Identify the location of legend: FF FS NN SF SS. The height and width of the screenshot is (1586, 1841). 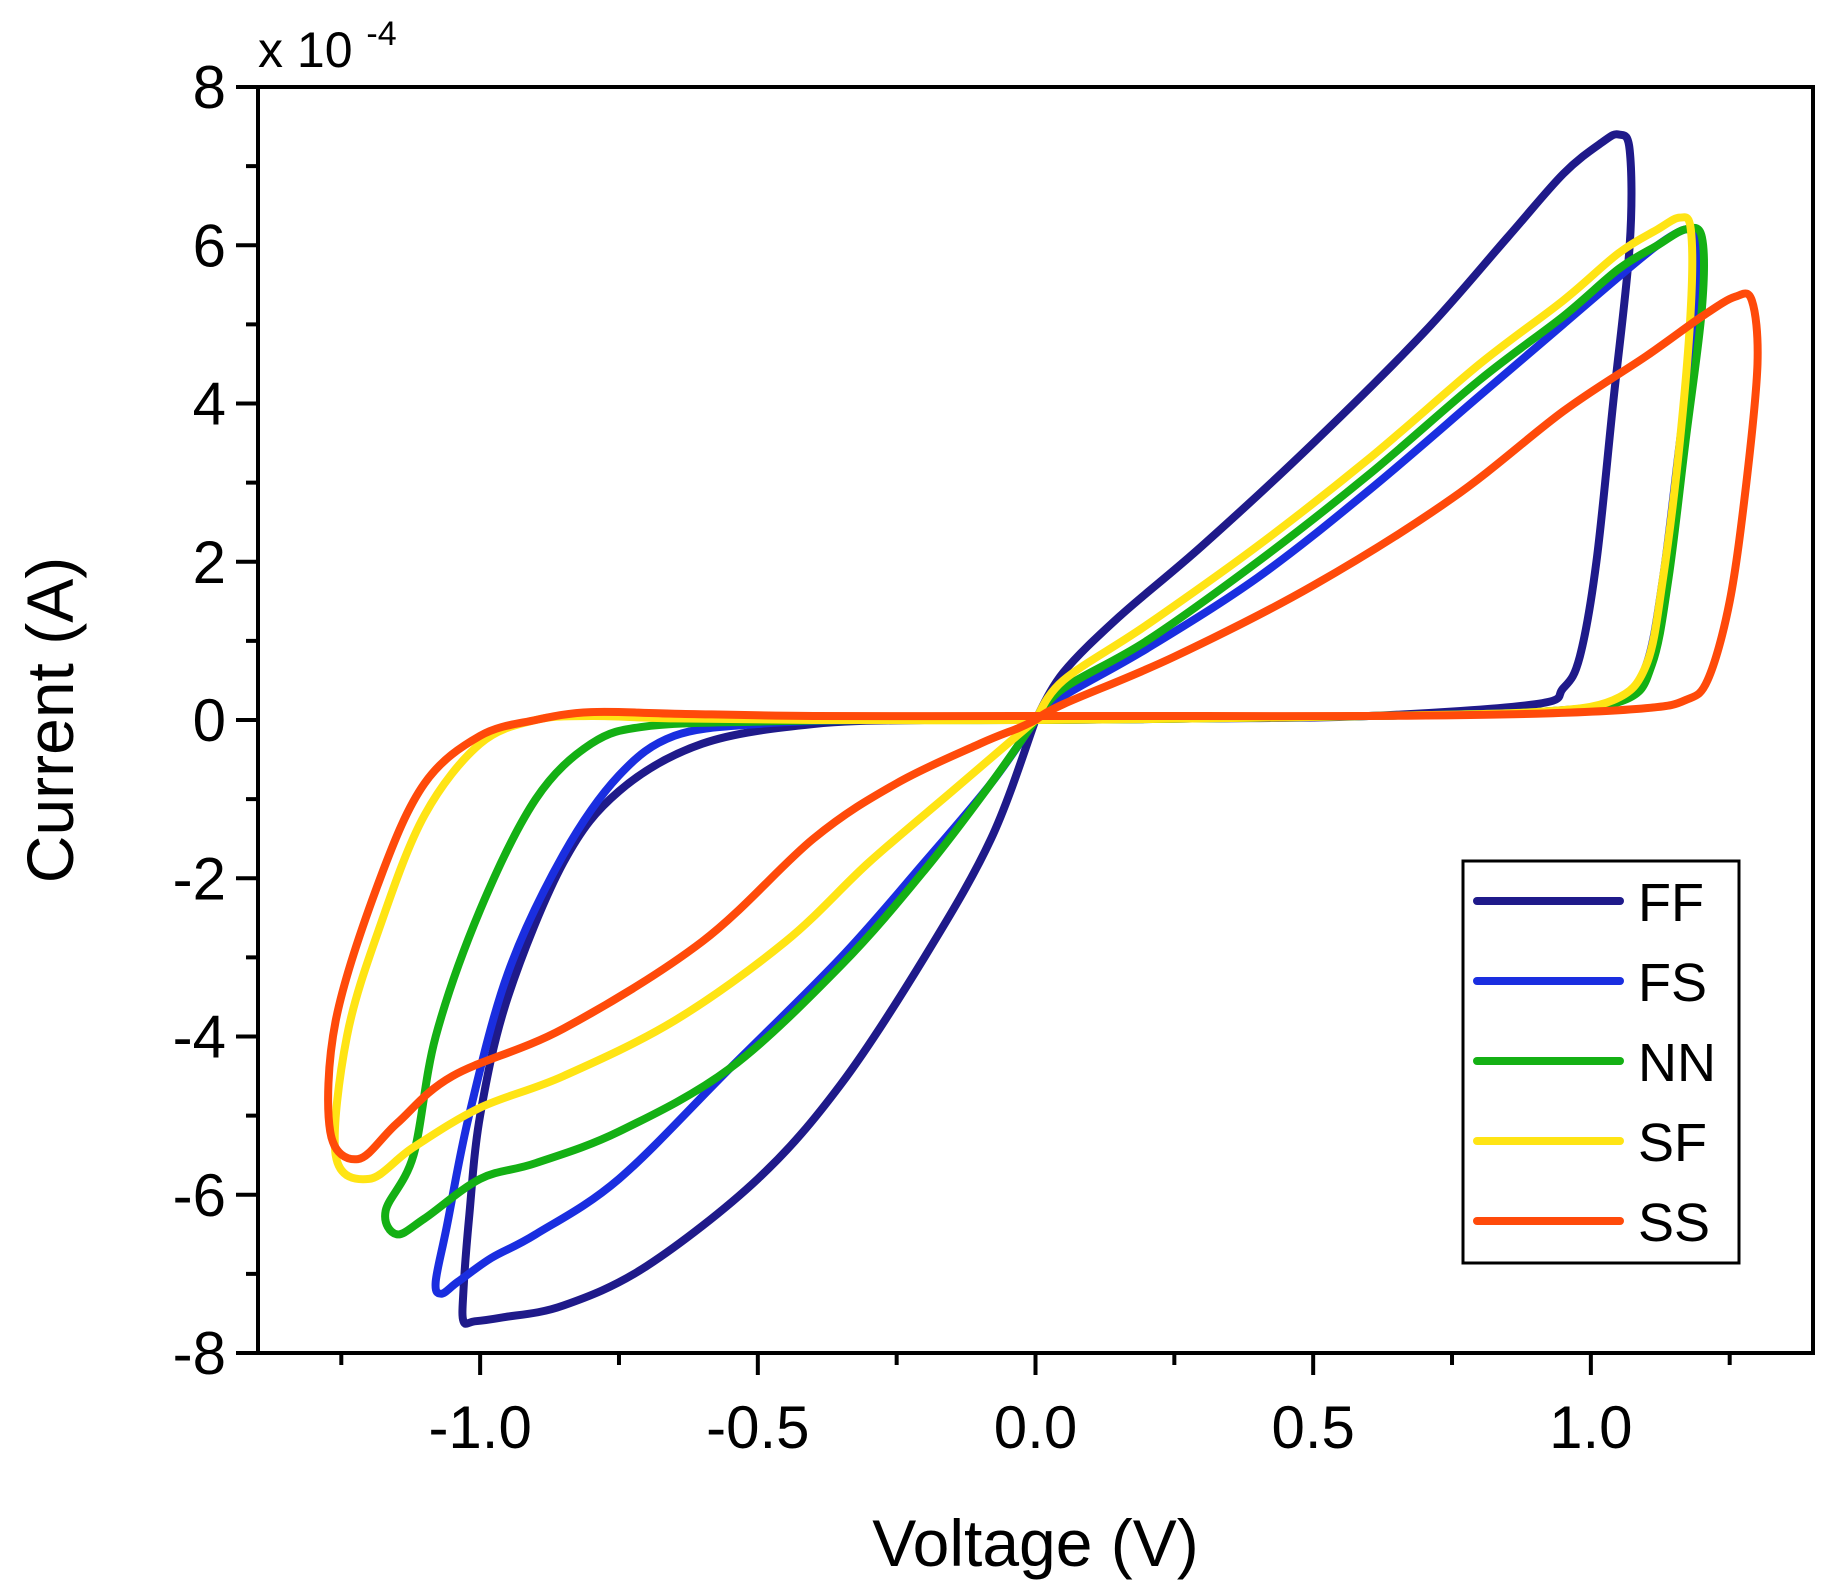
(1601, 1062).